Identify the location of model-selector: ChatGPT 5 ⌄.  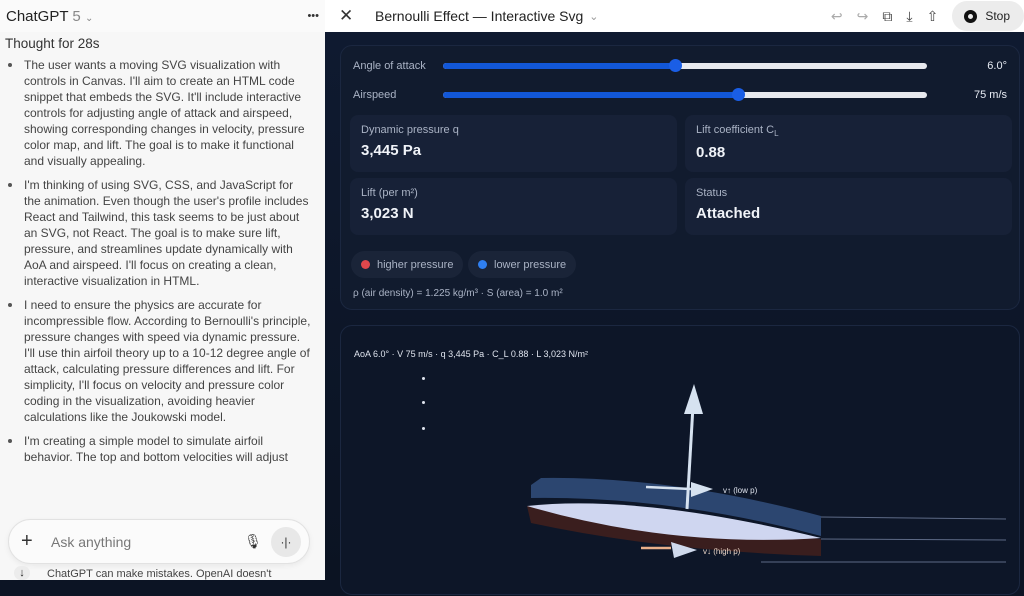
(49, 16).